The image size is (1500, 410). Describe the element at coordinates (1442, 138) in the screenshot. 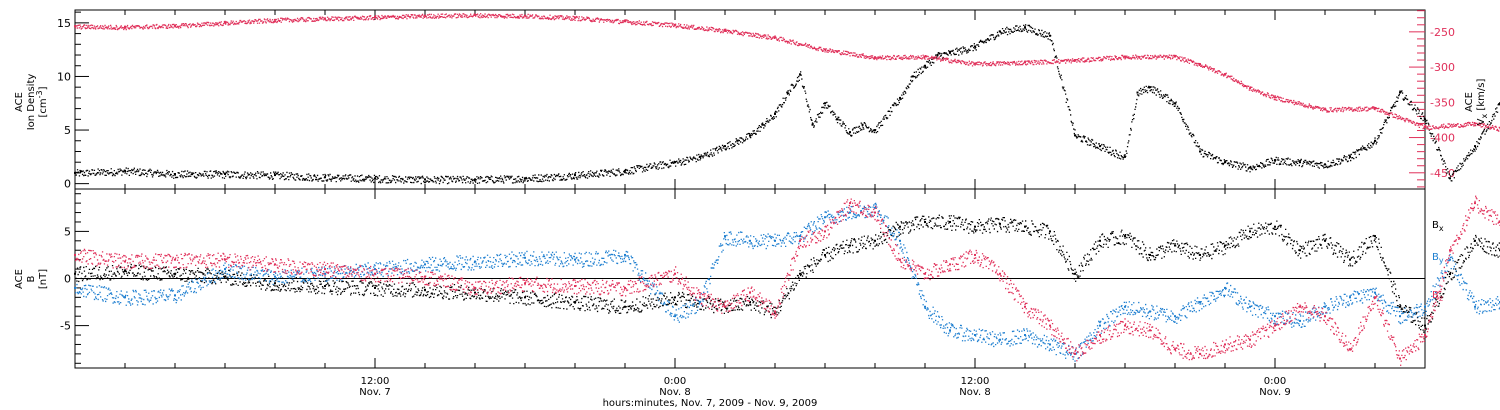

I see `y2-tick-label: -400` at that location.